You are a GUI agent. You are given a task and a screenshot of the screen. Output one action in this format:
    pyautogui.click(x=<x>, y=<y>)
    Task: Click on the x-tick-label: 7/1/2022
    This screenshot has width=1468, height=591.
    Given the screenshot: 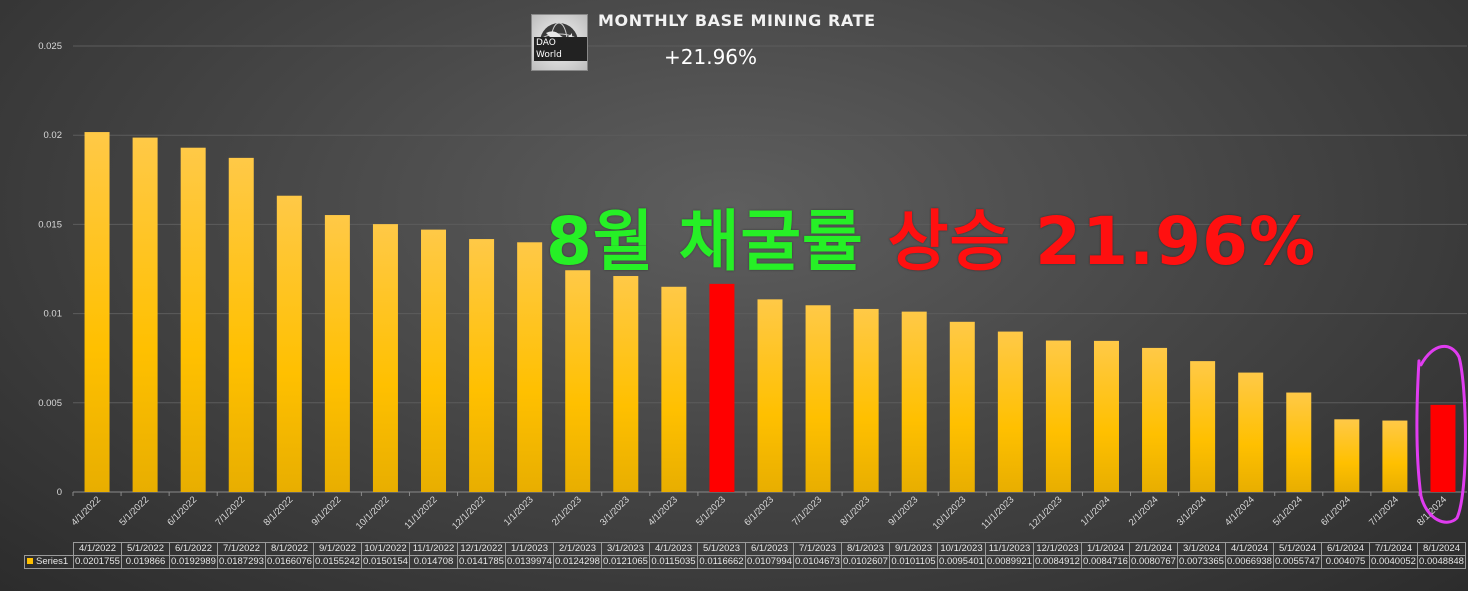 What is the action you would take?
    pyautogui.click(x=230, y=511)
    